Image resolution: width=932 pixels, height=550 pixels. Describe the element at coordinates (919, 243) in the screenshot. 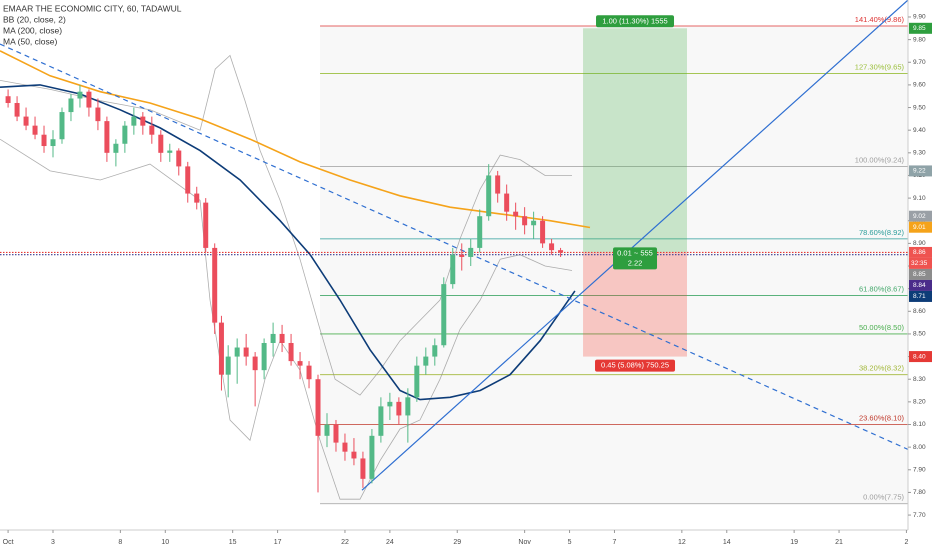

I see `y-tick-label: 8.90` at that location.